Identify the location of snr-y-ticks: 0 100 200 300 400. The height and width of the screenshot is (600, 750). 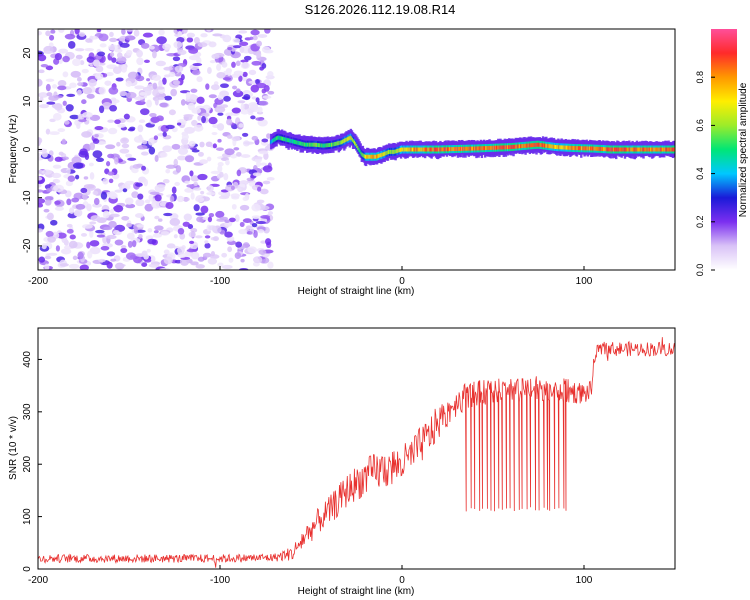
(32, 461).